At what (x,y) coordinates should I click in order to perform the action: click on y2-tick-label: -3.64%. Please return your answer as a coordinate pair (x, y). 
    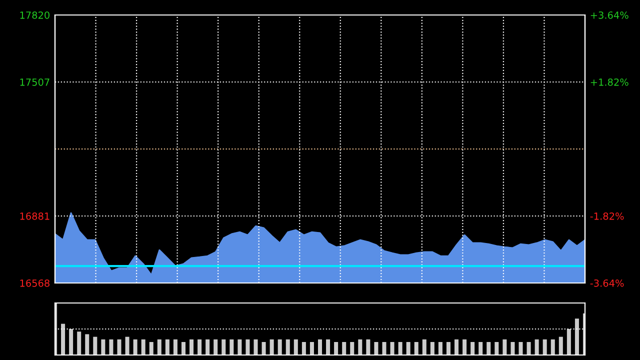
    Looking at the image, I should click on (607, 283).